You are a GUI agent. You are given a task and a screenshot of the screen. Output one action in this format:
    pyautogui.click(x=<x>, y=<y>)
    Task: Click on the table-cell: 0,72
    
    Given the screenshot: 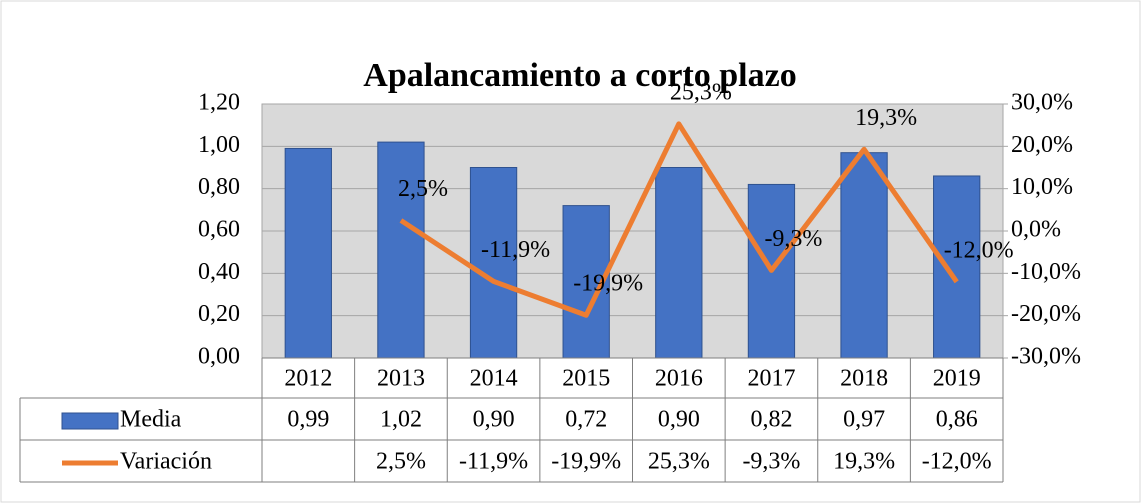 What is the action you would take?
    pyautogui.click(x=586, y=420)
    